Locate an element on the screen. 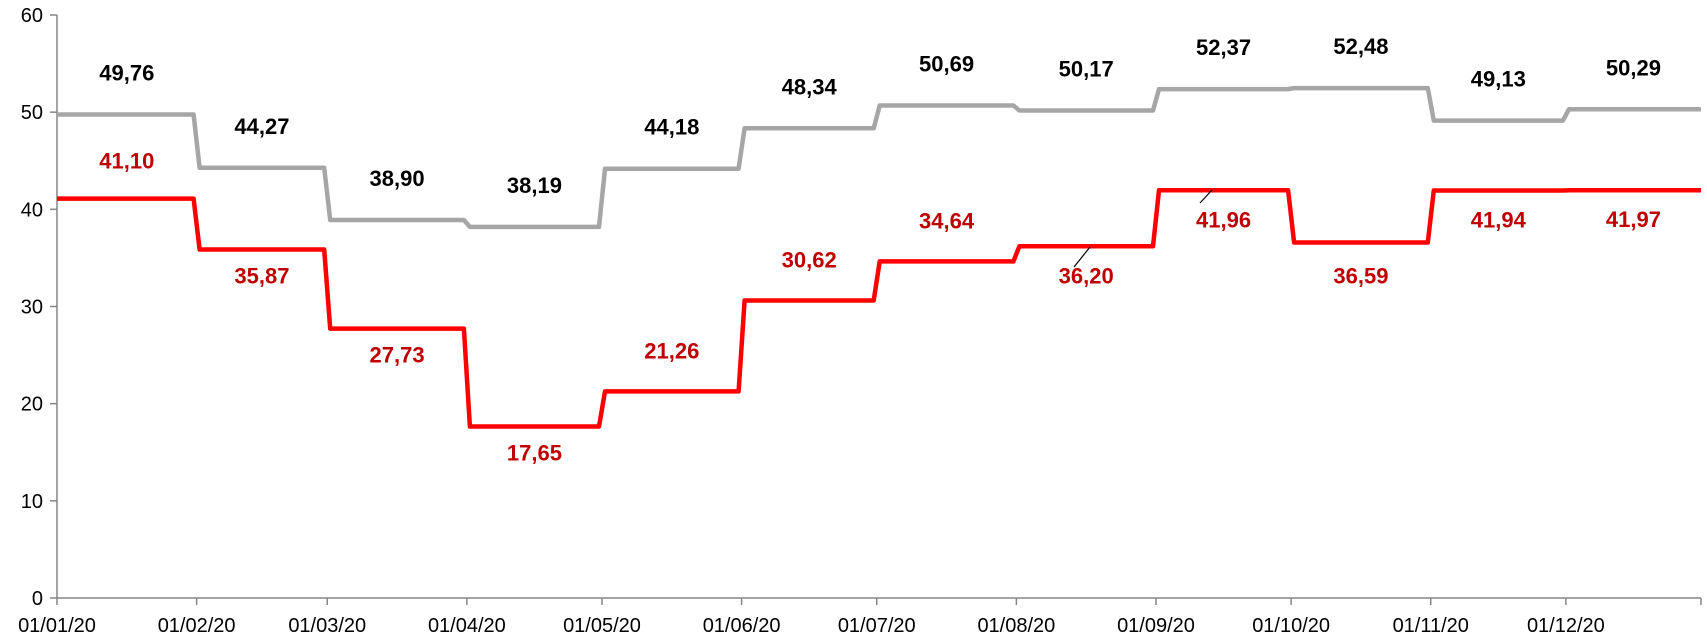 Image resolution: width=1707 pixels, height=641 pixels. x-tick-label: 01/12/20 is located at coordinates (1566, 626).